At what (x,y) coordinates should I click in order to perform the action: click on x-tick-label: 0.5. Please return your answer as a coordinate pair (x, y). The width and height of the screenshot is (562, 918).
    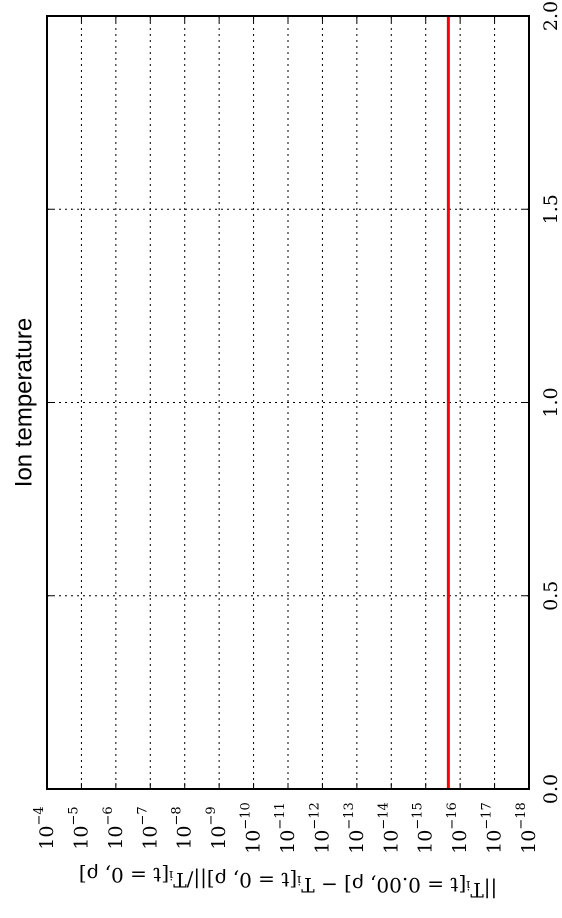
    Looking at the image, I should click on (551, 596).